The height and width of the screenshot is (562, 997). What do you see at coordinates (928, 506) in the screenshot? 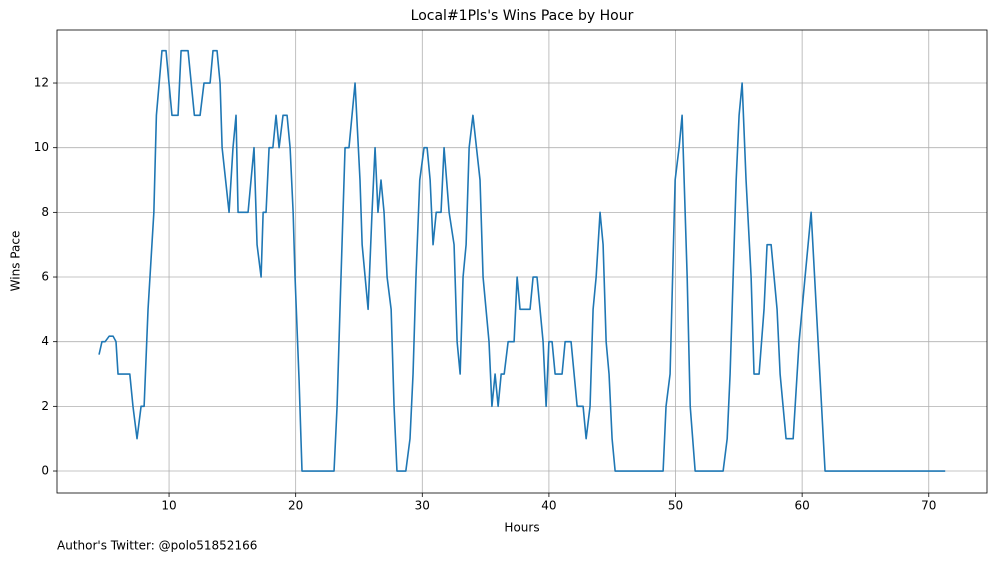
I see `x-tick-label: 70` at bounding box center [928, 506].